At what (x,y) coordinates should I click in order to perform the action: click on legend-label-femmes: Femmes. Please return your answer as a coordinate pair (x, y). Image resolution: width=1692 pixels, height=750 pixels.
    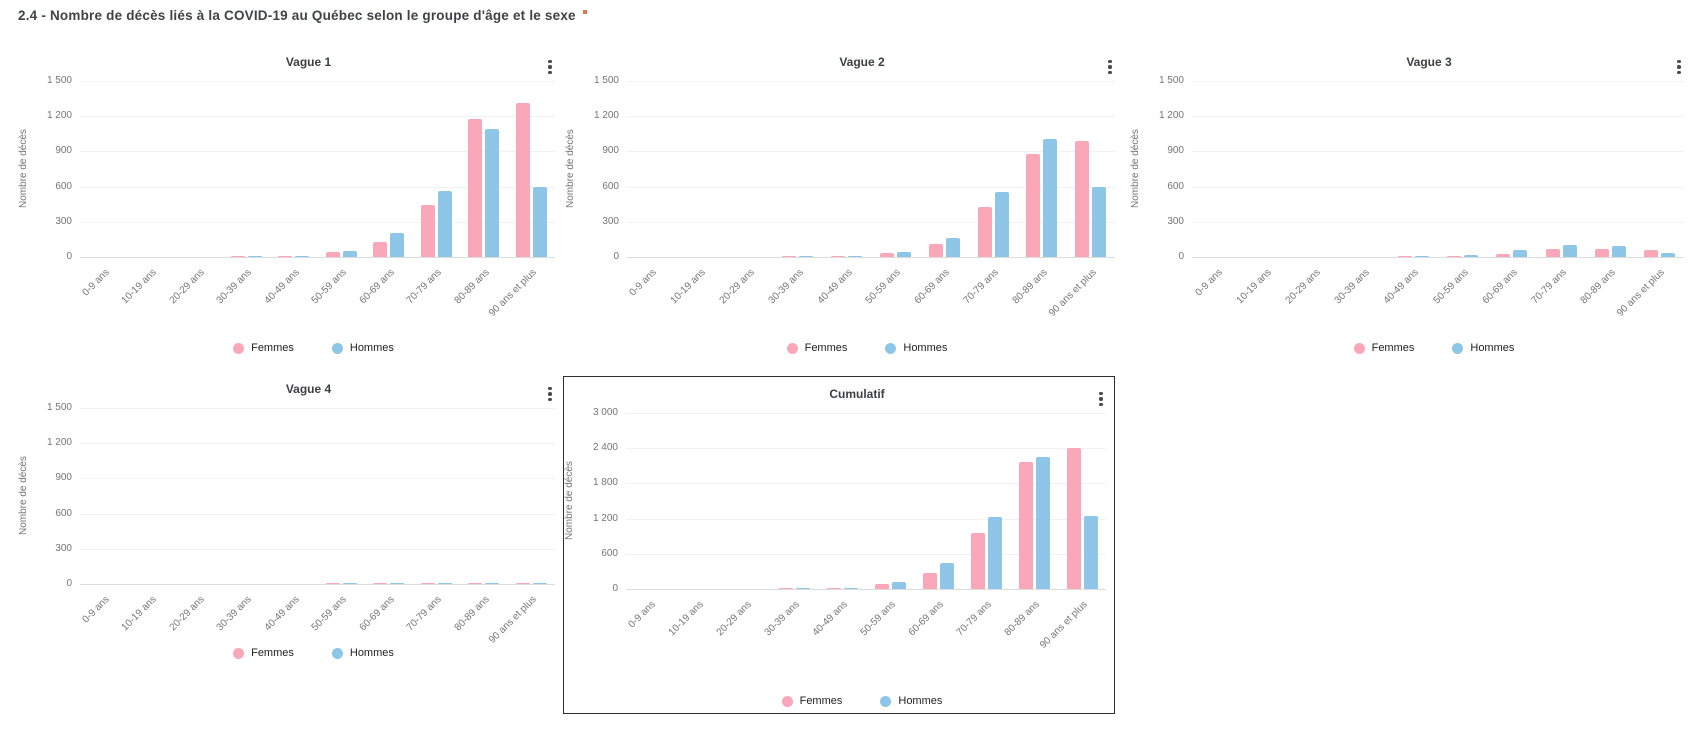
    Looking at the image, I should click on (826, 348).